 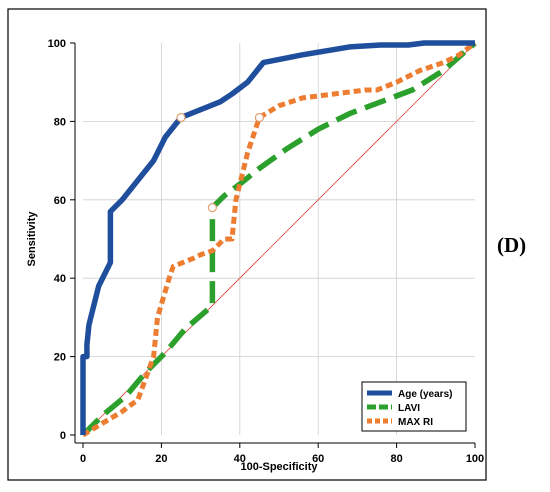 I want to click on legend-label: Age (years), so click(x=425, y=394).